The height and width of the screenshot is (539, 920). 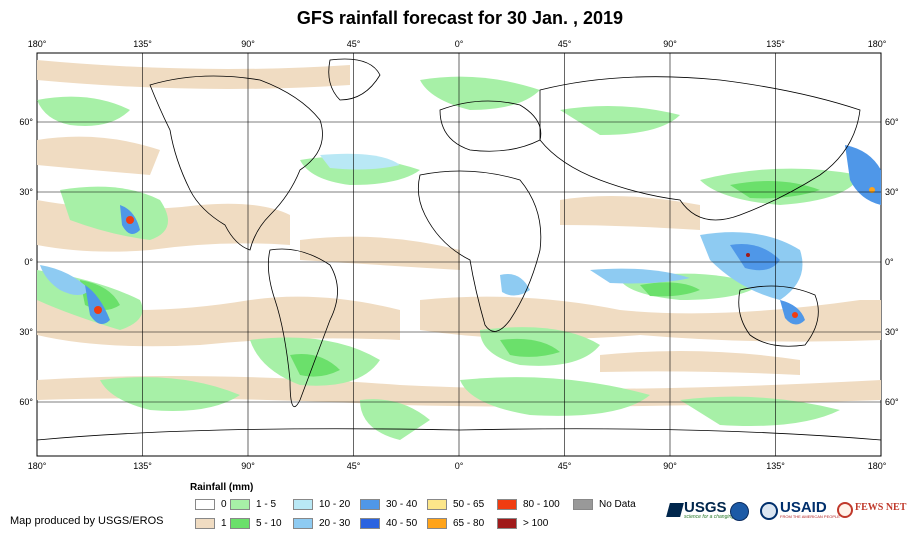 I want to click on africa-outline, so click(x=479, y=251).